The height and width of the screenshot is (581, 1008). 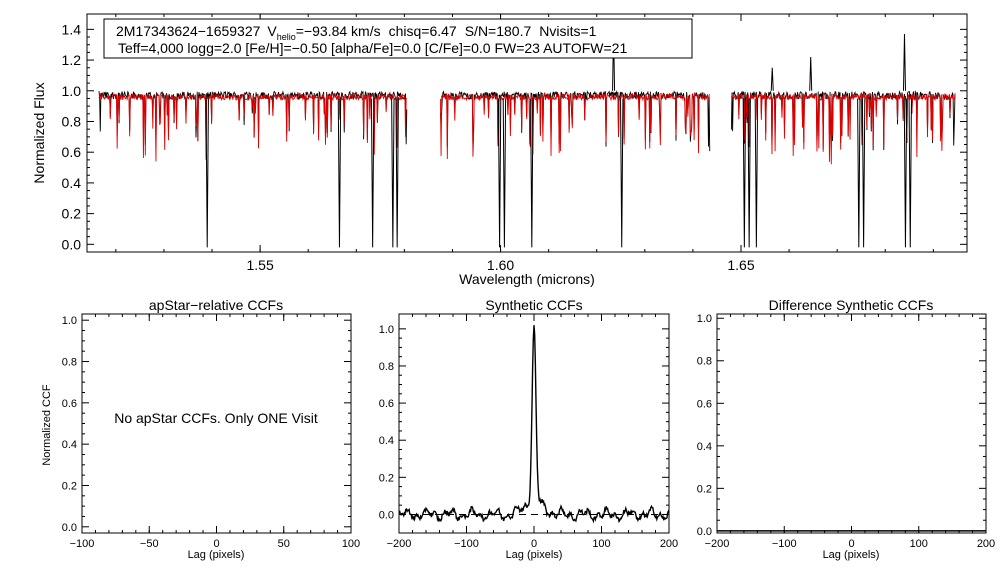 I want to click on difference-xlabel: Lag (pixels), so click(x=851, y=555).